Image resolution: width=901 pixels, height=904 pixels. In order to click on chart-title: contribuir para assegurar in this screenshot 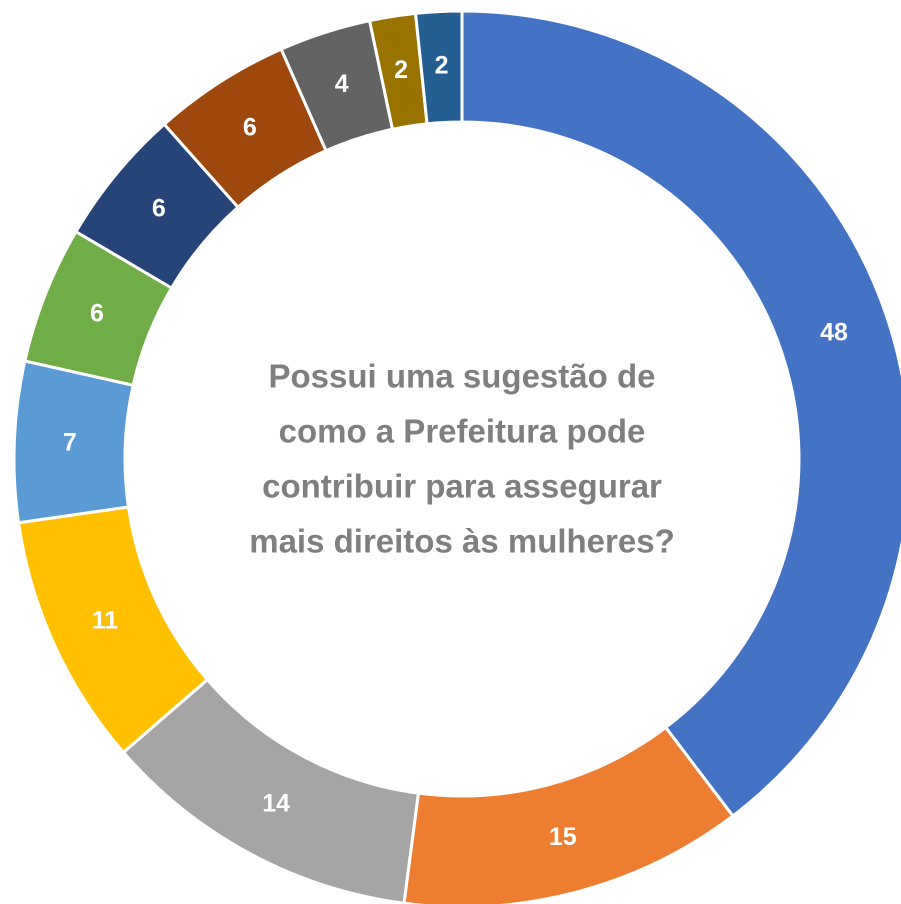, I will do `click(462, 486)`.